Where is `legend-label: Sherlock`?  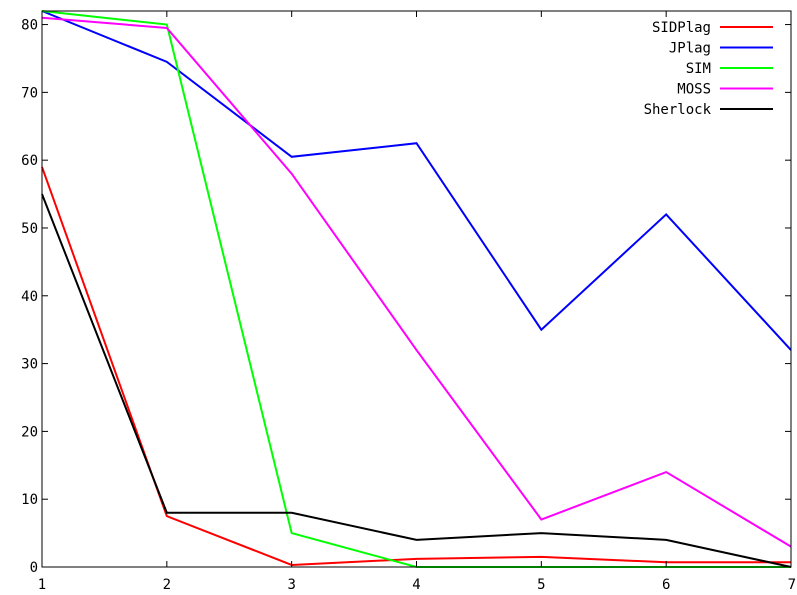 legend-label: Sherlock is located at coordinates (678, 110).